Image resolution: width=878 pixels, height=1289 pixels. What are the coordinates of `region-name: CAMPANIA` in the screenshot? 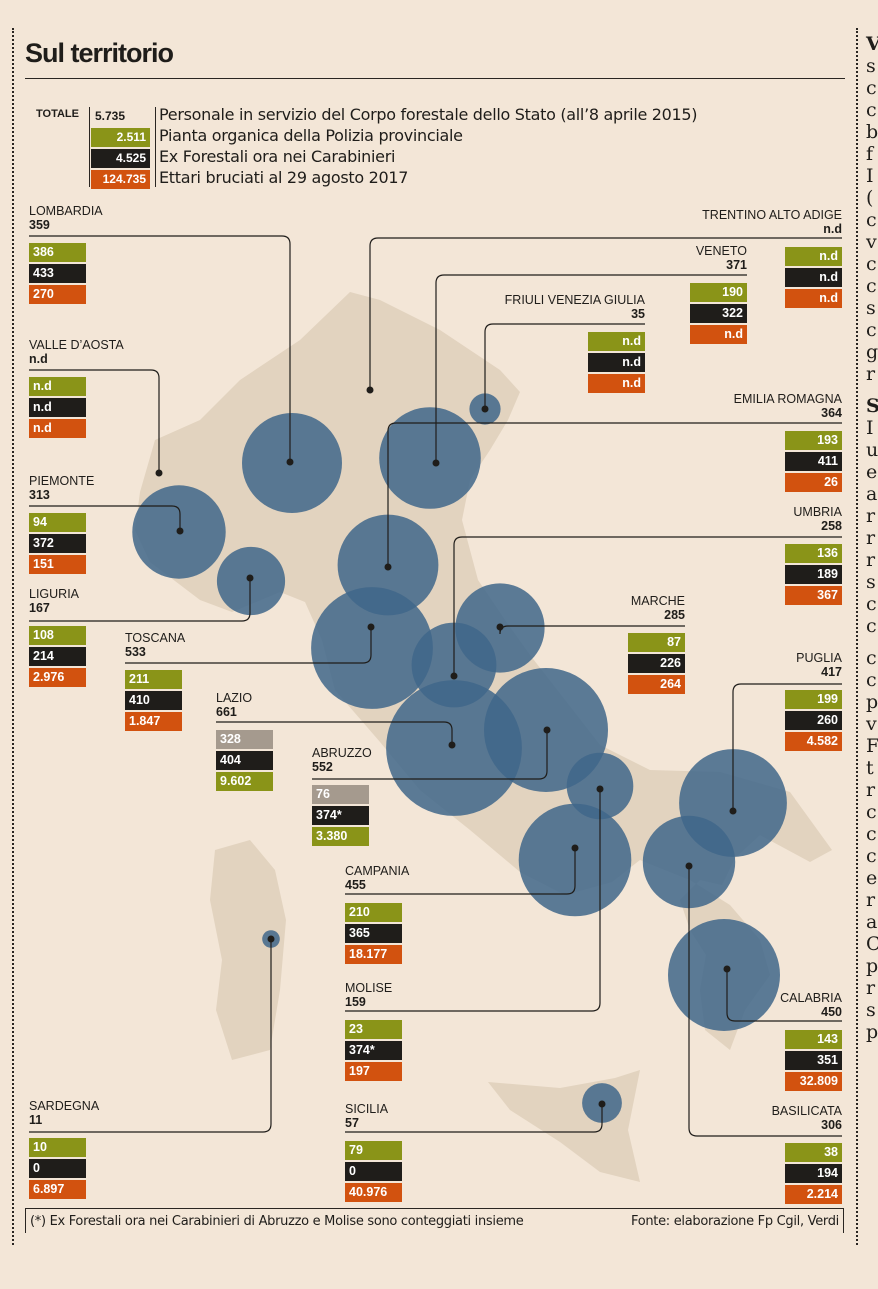 It's located at (377, 871).